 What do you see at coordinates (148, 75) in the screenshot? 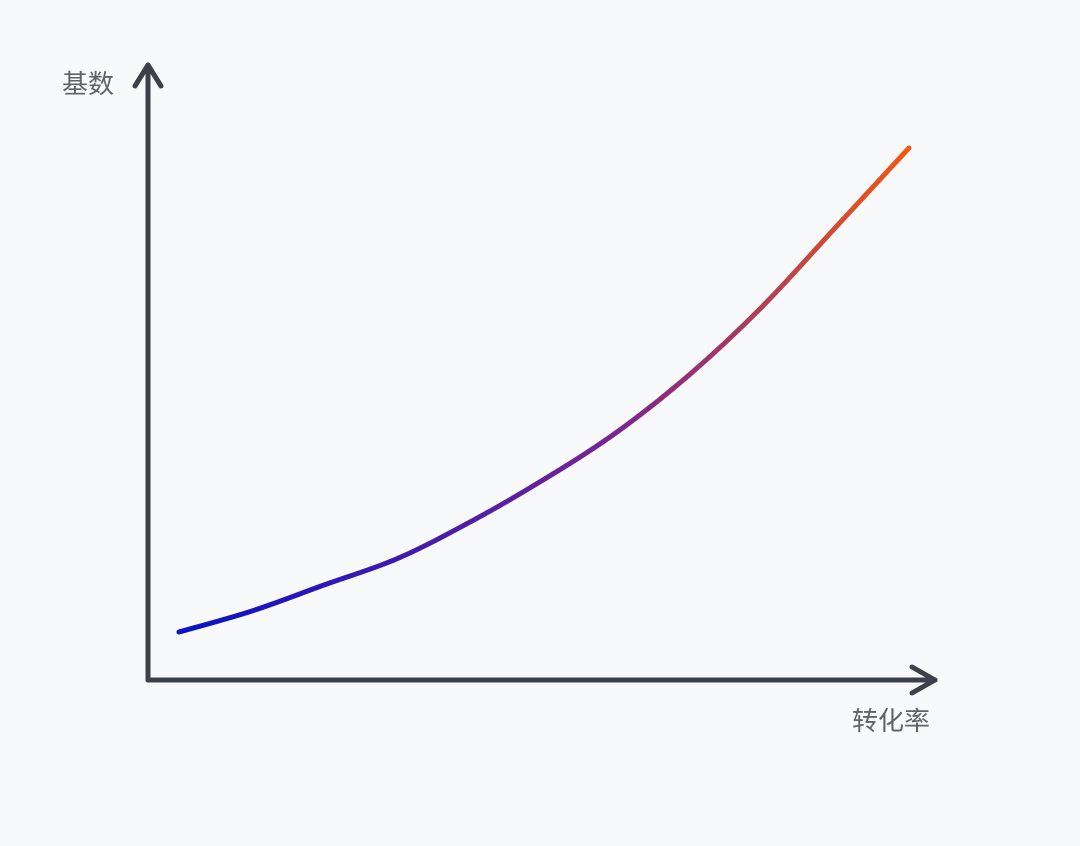
I see `y-axis-arrow-icon` at bounding box center [148, 75].